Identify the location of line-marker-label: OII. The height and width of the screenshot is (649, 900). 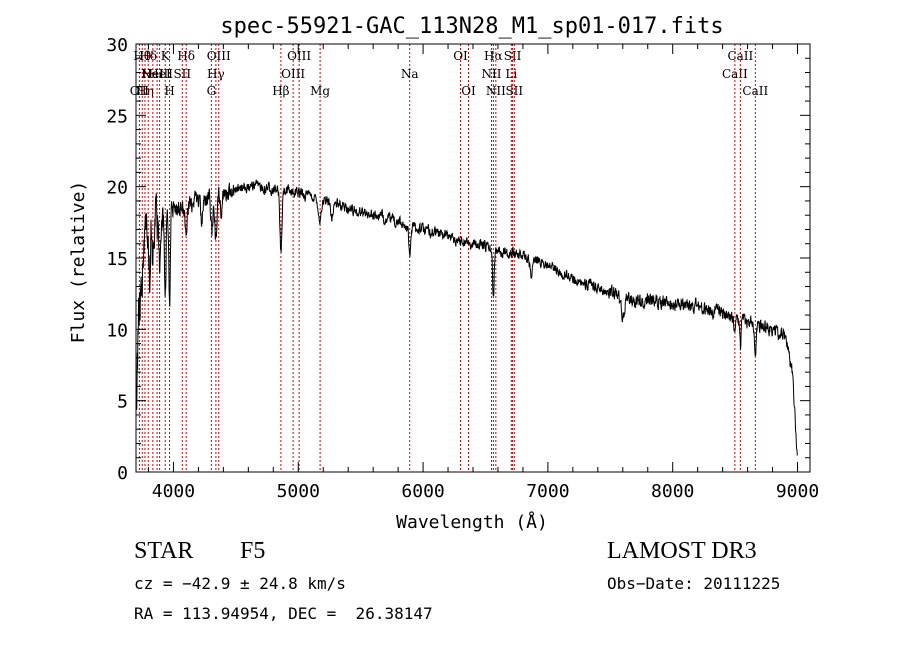
(140, 91).